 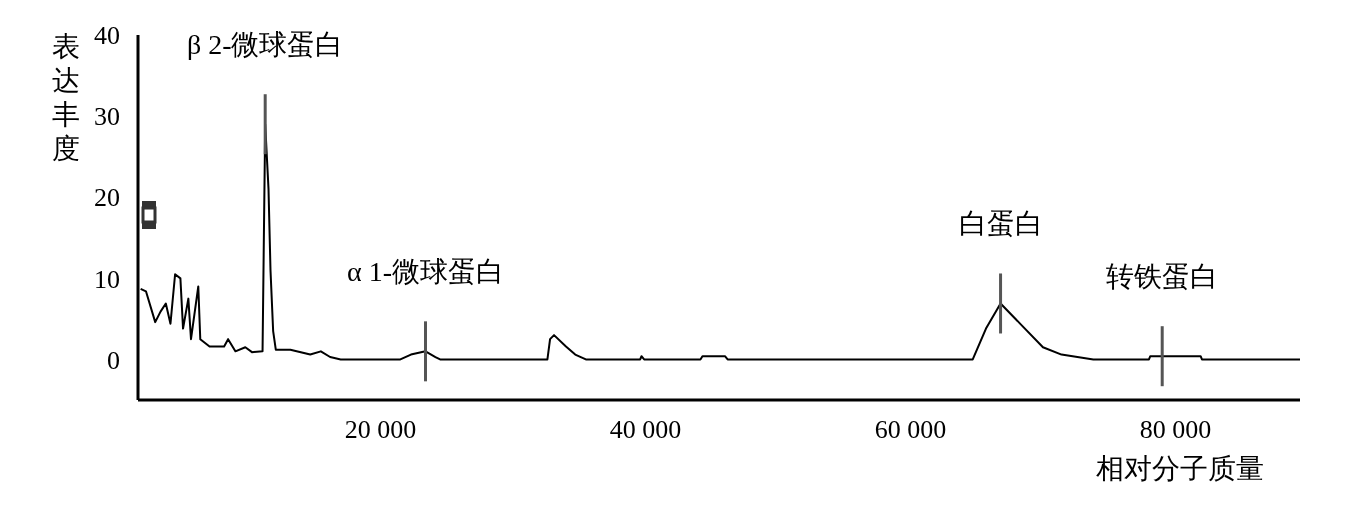 I want to click on y-axis-title: 表达丰度, so click(x=66, y=98).